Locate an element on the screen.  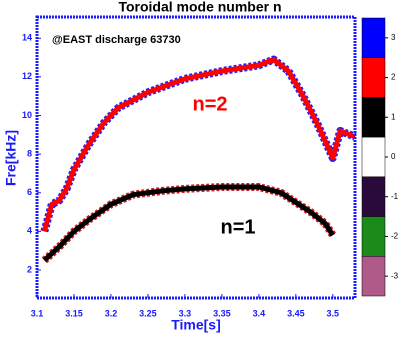
y-tick-label: 2 is located at coordinates (29, 269).